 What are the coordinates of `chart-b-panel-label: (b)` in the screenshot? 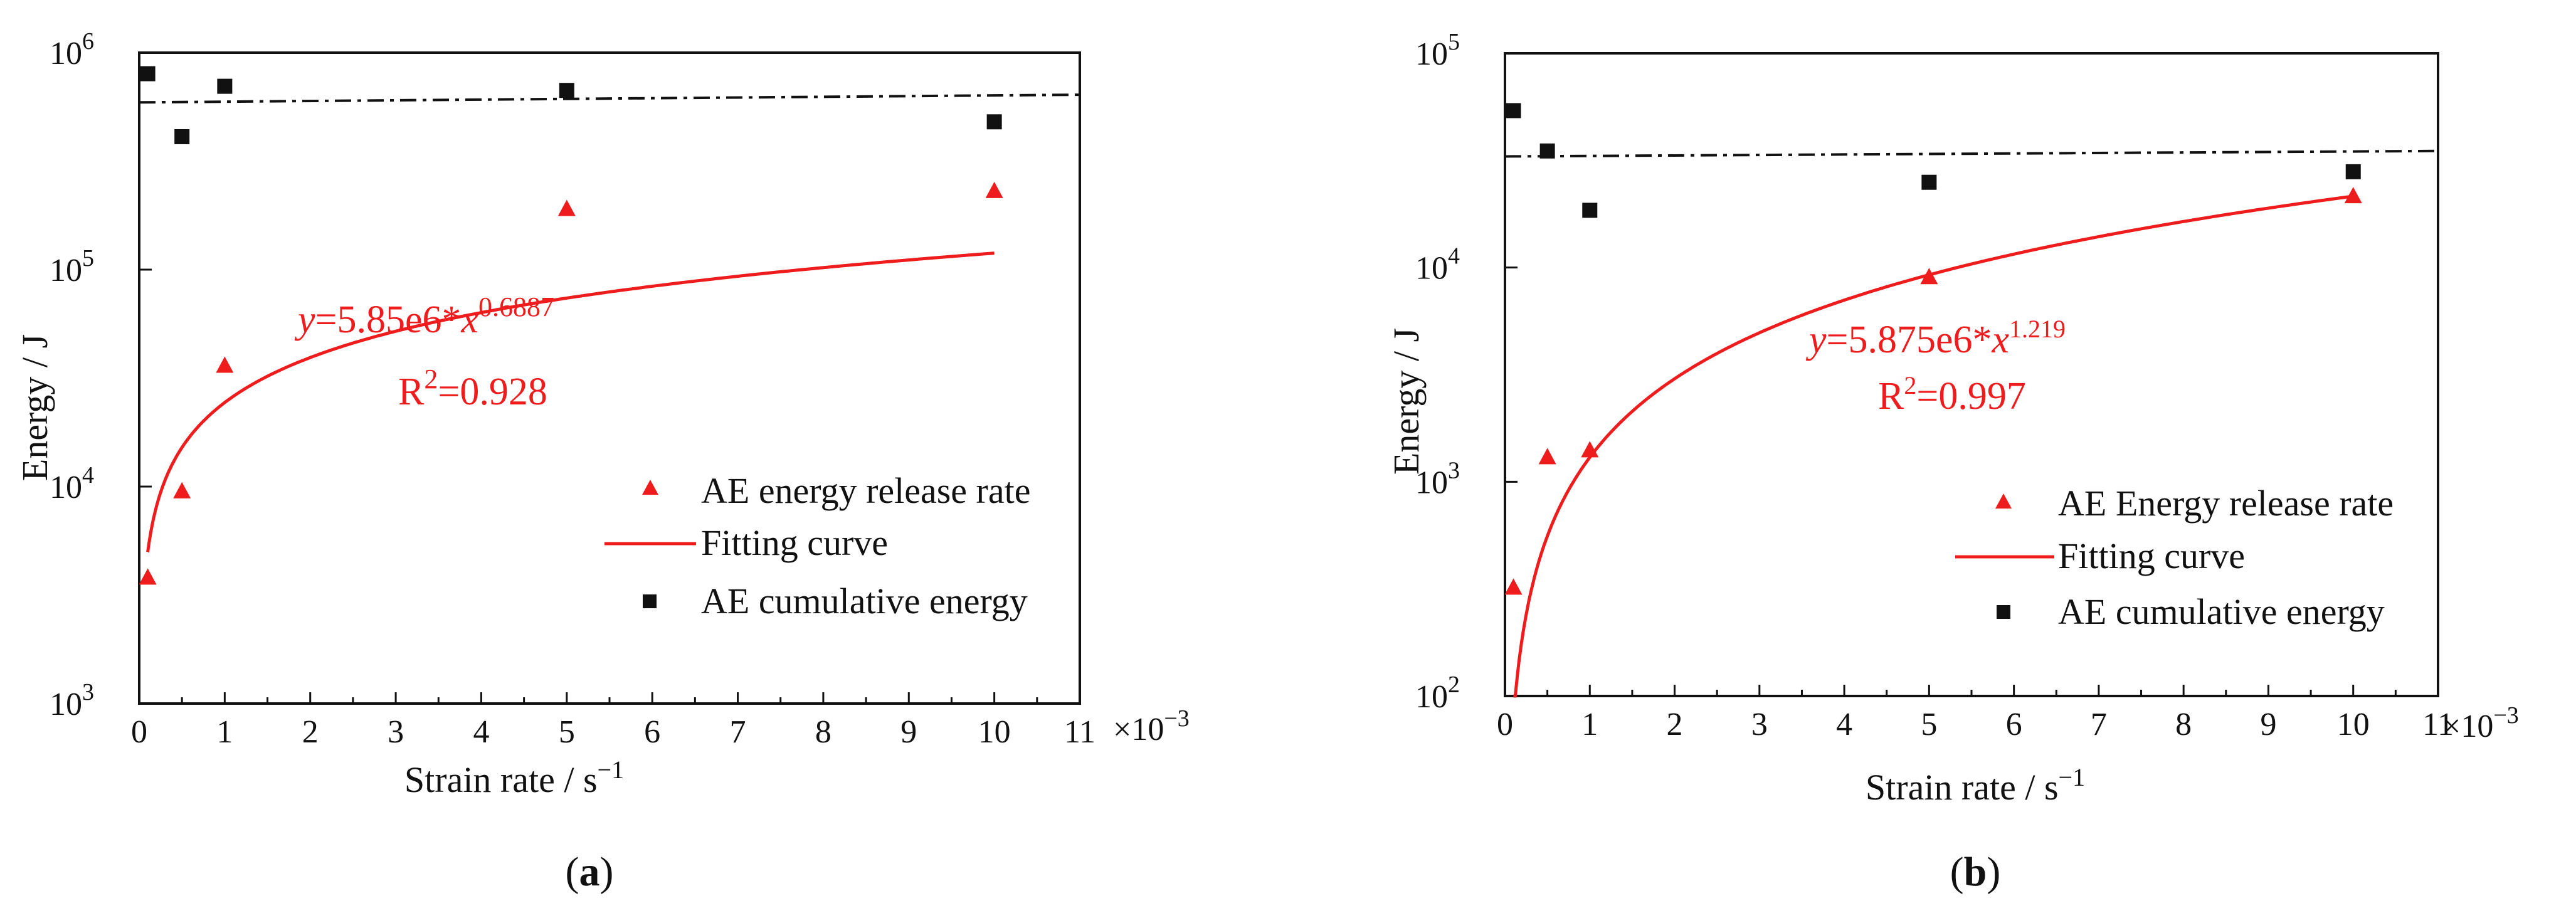 It's located at (1975, 872).